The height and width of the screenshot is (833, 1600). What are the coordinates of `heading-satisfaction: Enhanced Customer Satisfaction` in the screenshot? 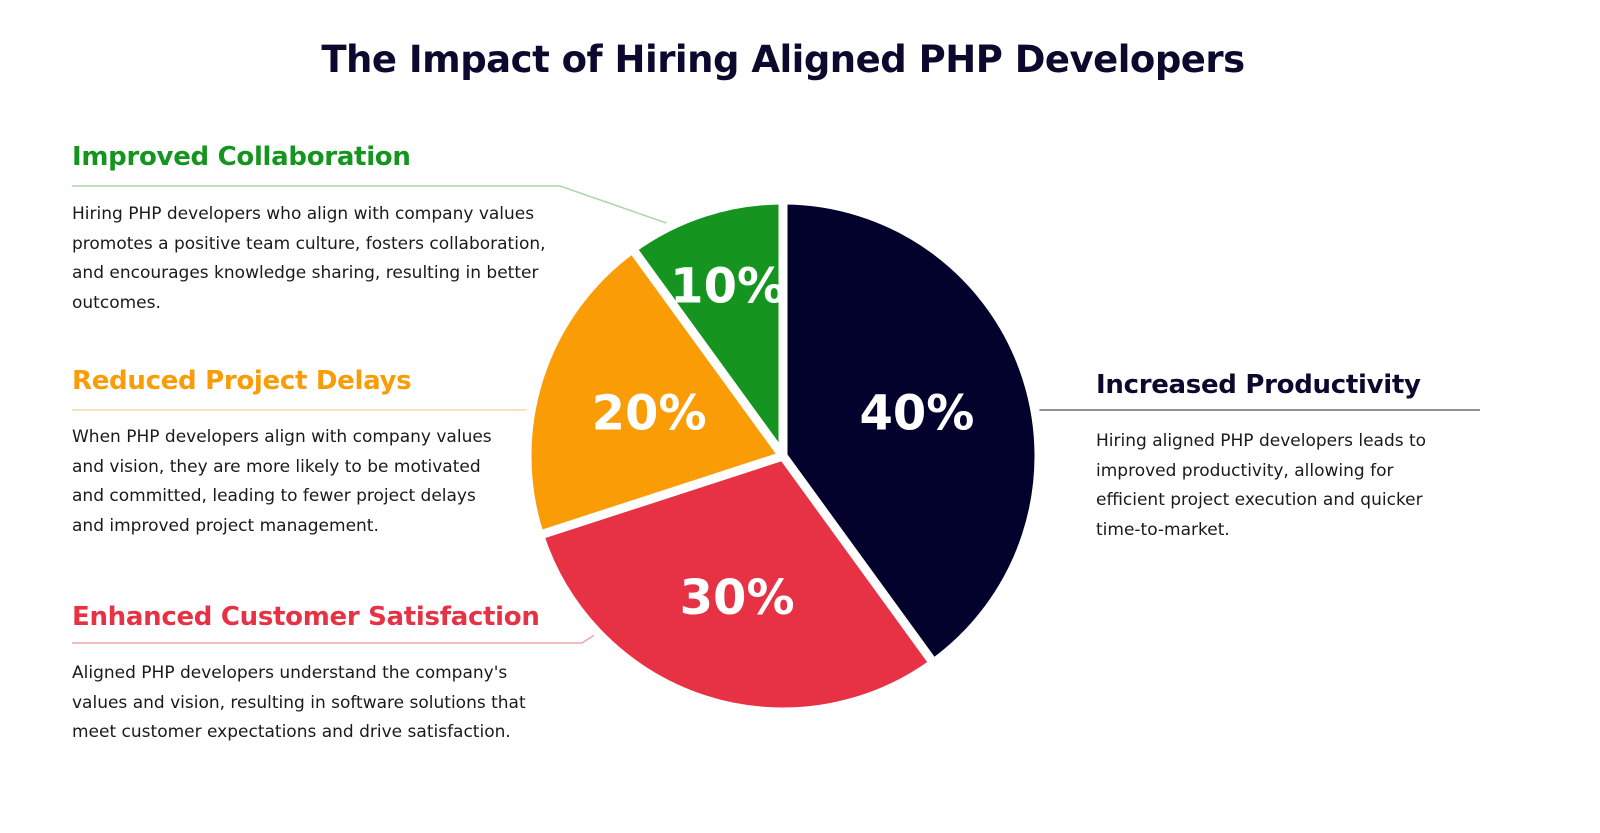 It's located at (306, 617).